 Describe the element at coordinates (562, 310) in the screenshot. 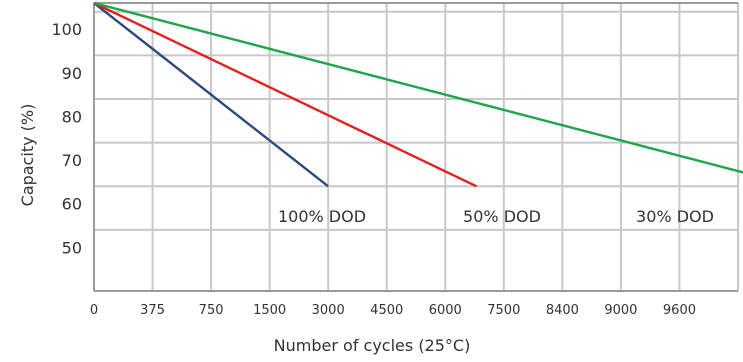

I see `x-tick-label: 8400` at that location.